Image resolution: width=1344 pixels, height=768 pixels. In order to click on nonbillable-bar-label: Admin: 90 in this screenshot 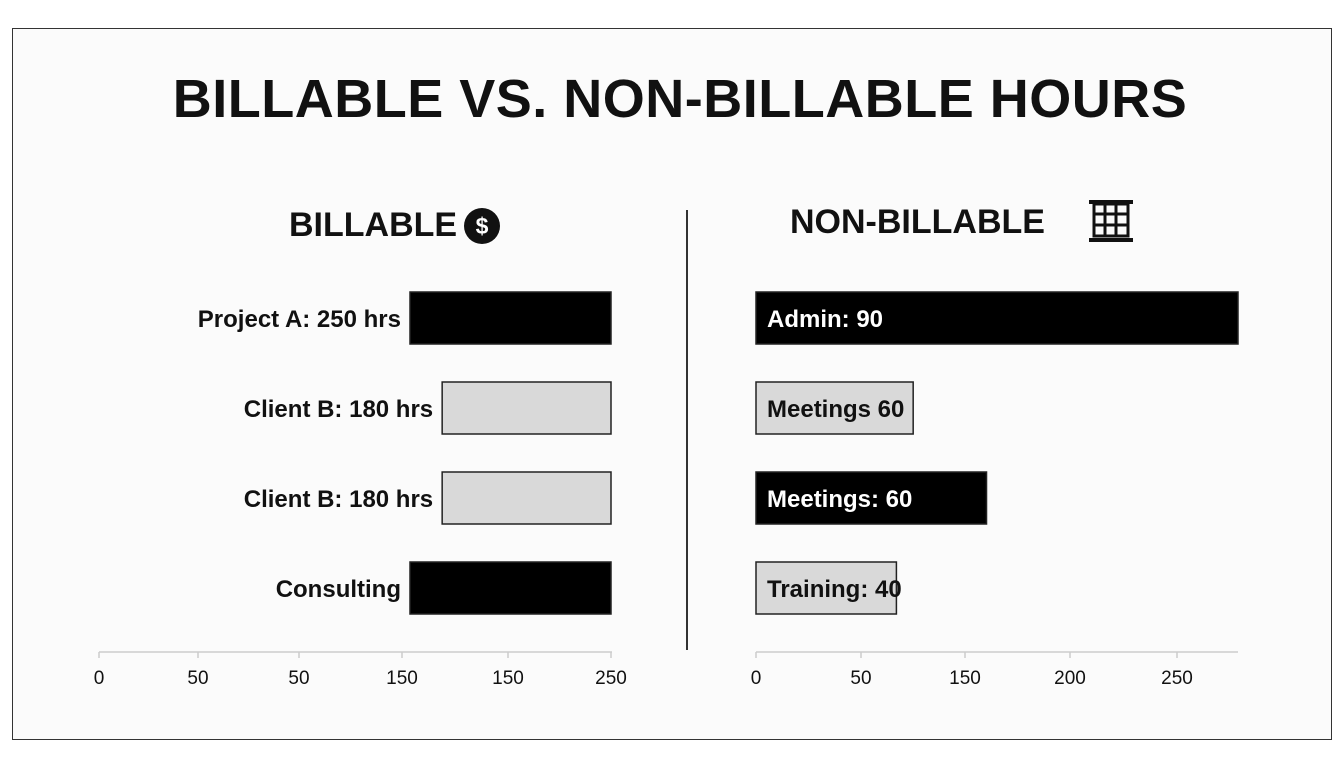, I will do `click(825, 319)`.